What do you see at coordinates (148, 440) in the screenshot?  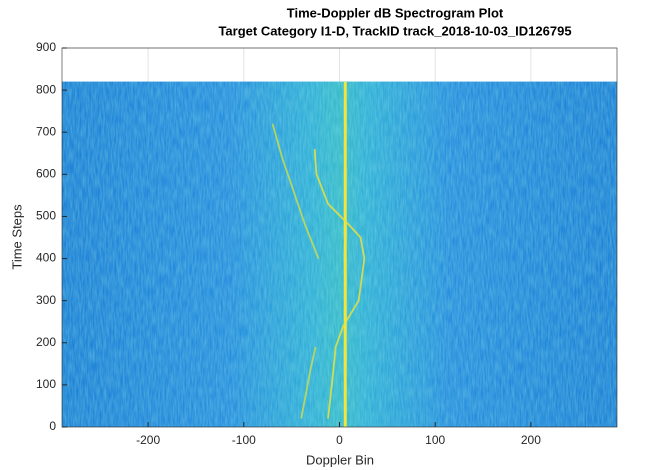 I see `x-tick-label: -200` at bounding box center [148, 440].